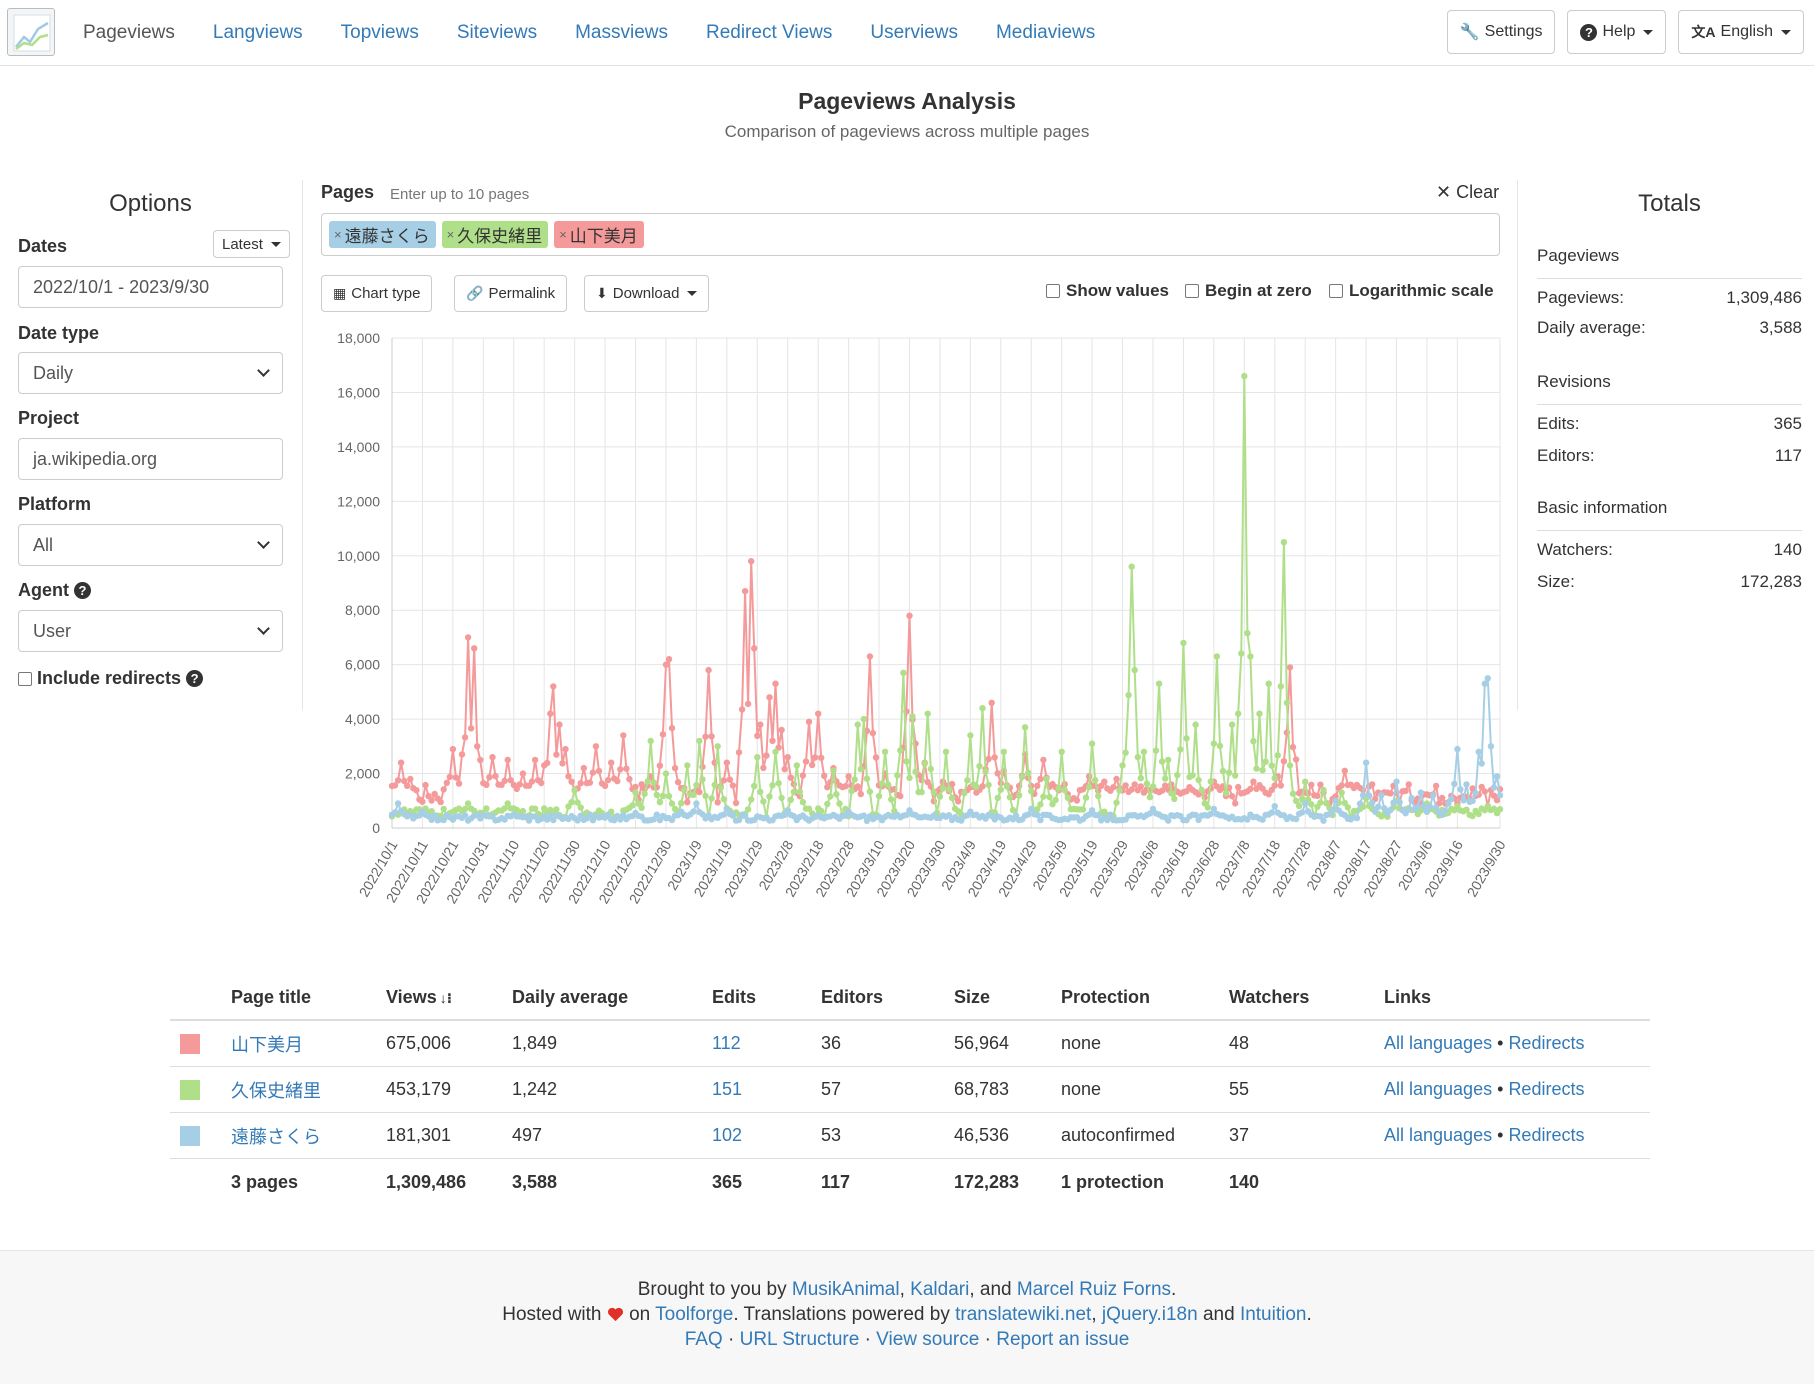  I want to click on all-languages-link: All languages, so click(1438, 1089).